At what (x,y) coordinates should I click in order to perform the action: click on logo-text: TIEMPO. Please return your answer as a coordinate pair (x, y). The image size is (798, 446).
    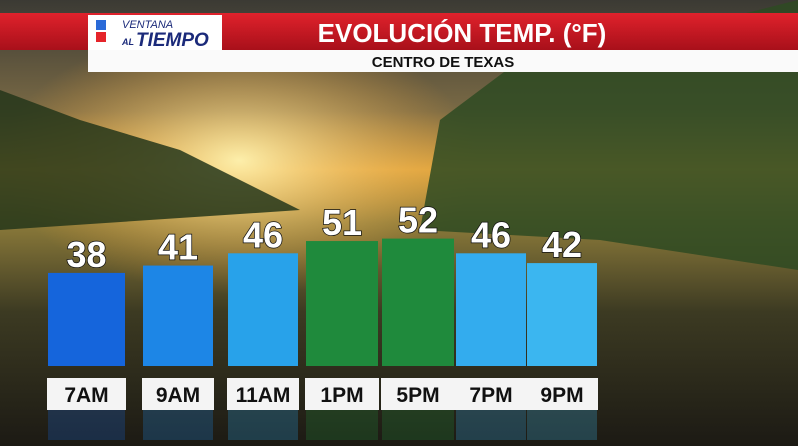
    Looking at the image, I should click on (172, 40).